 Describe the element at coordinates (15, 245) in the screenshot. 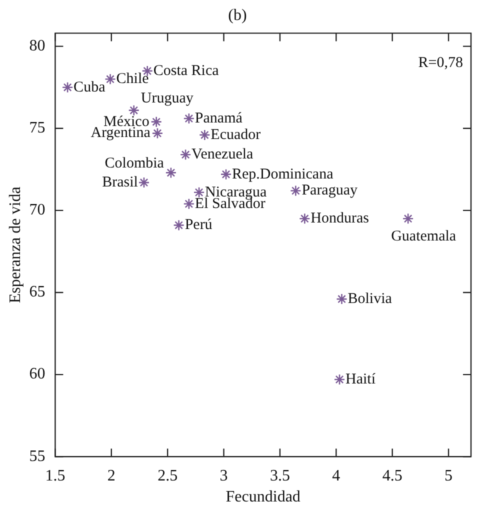

I see `y-axis-title: Esperanza de vida` at that location.